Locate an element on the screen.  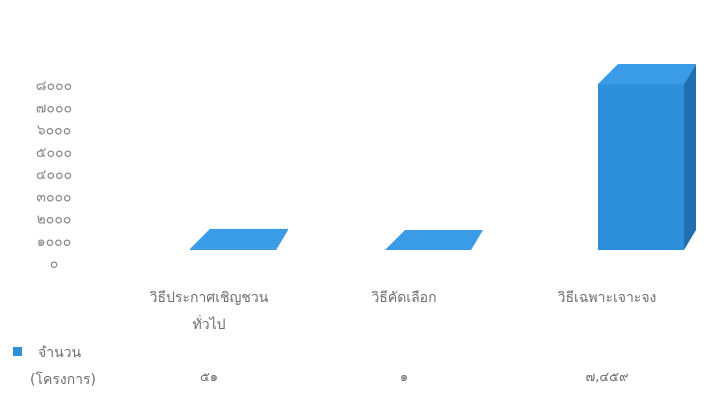
data-table: จำนวน(โครงการ) ๕๑ ๑ ๗,๔๕๙ is located at coordinates (321, 366).